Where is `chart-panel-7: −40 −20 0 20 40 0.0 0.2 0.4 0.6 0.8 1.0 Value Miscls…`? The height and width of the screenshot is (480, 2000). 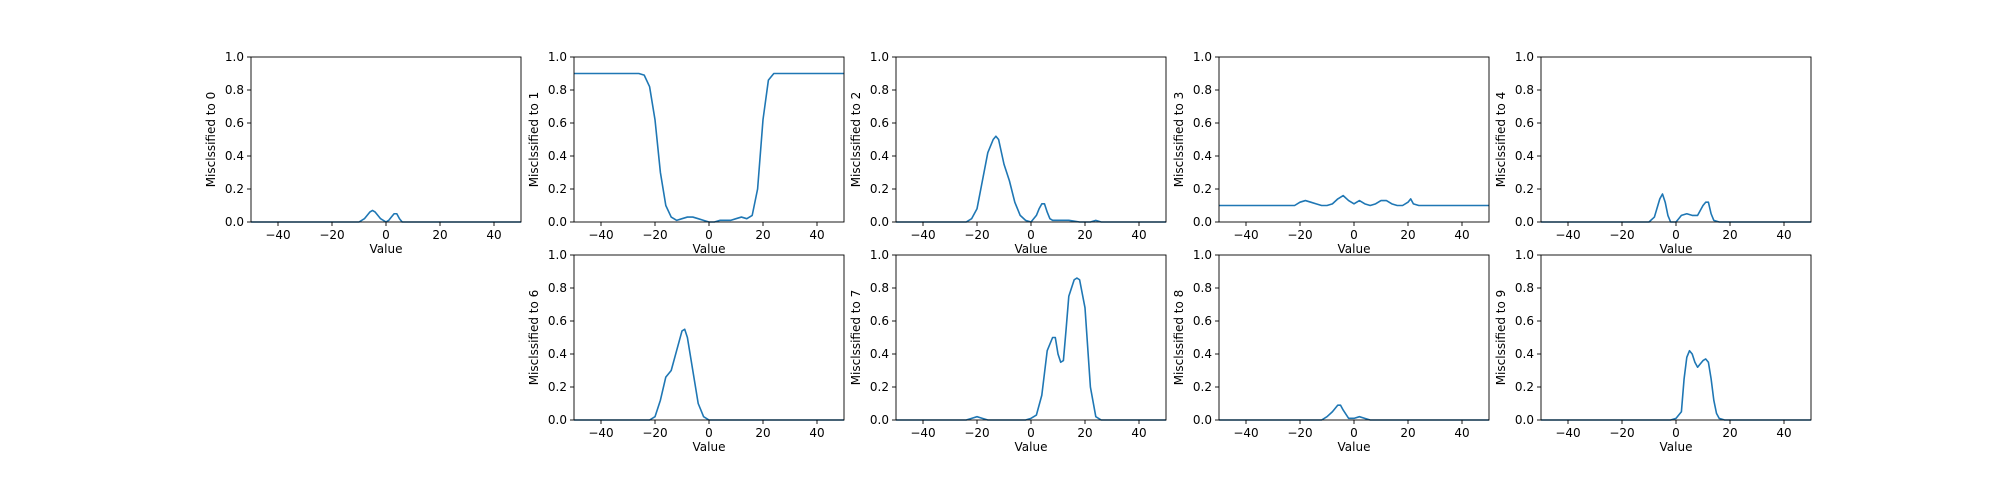 chart-panel-7: −40 −20 0 20 40 0.0 0.2 0.4 0.6 0.8 1.0 Value Miscls… is located at coordinates (1331, 351).